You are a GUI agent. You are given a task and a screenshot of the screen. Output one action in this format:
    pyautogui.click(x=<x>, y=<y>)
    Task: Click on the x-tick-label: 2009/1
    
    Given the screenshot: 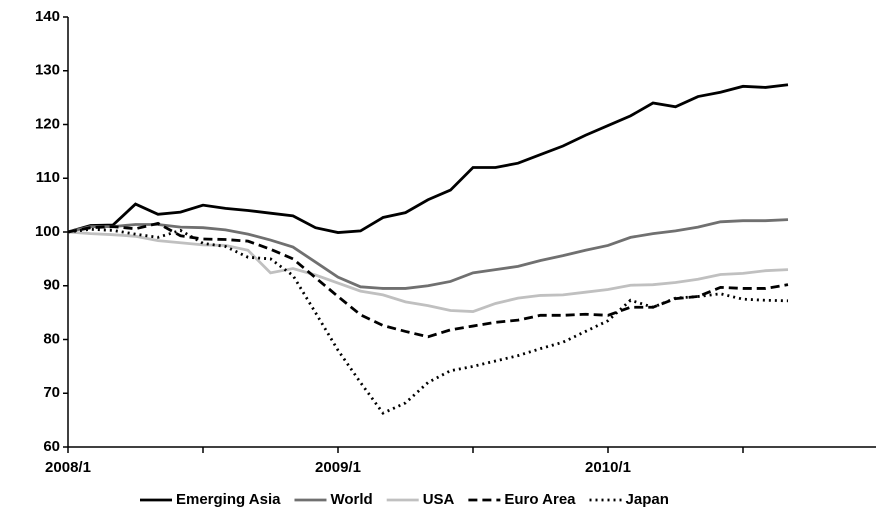 What is the action you would take?
    pyautogui.click(x=338, y=467)
    